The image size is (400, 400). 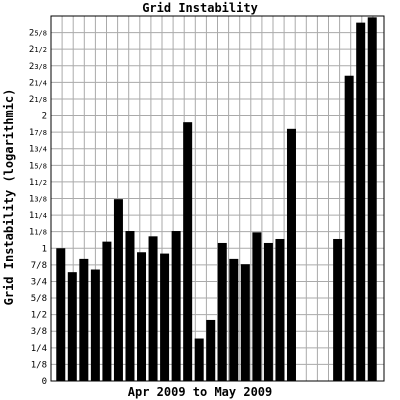 What do you see at coordinates (38, 200) in the screenshot?
I see `y-tick-label: 13/8` at bounding box center [38, 200].